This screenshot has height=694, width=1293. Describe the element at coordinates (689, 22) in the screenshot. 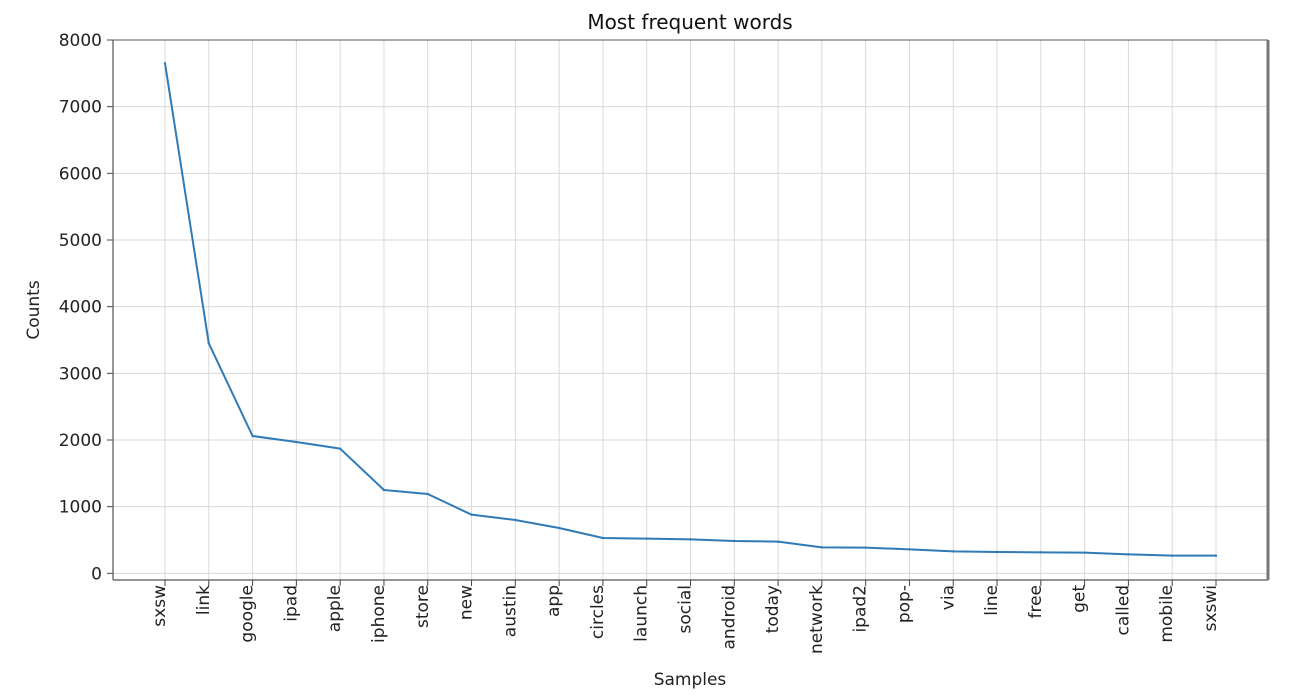

I see `chart-title: Most frequent words` at that location.